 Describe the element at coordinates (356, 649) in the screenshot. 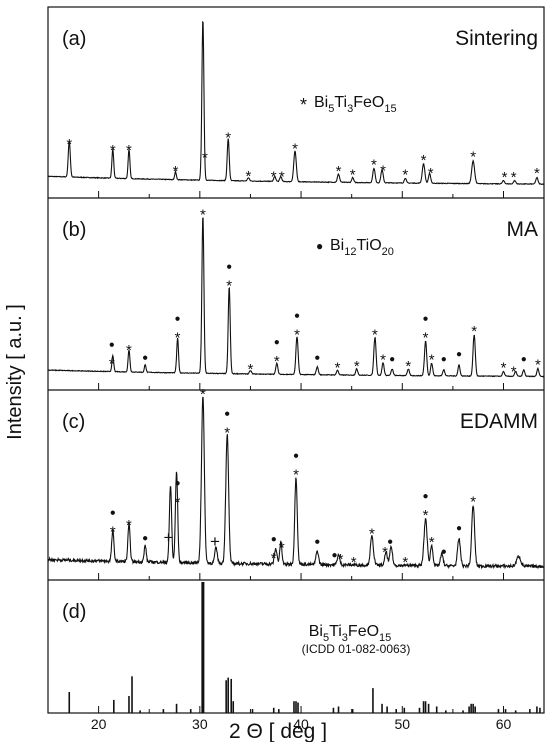

I see `reference-source: (ICDD 01-082-0063)` at that location.